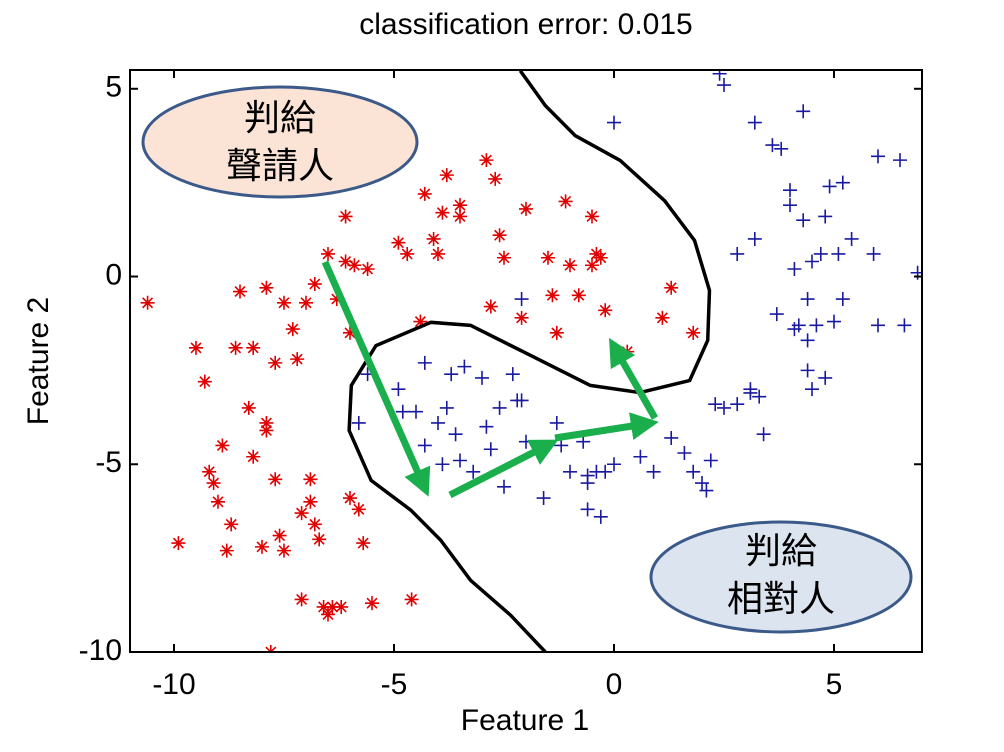 This screenshot has width=1004, height=752. Describe the element at coordinates (394, 684) in the screenshot. I see `x-tick-label: -5` at that location.